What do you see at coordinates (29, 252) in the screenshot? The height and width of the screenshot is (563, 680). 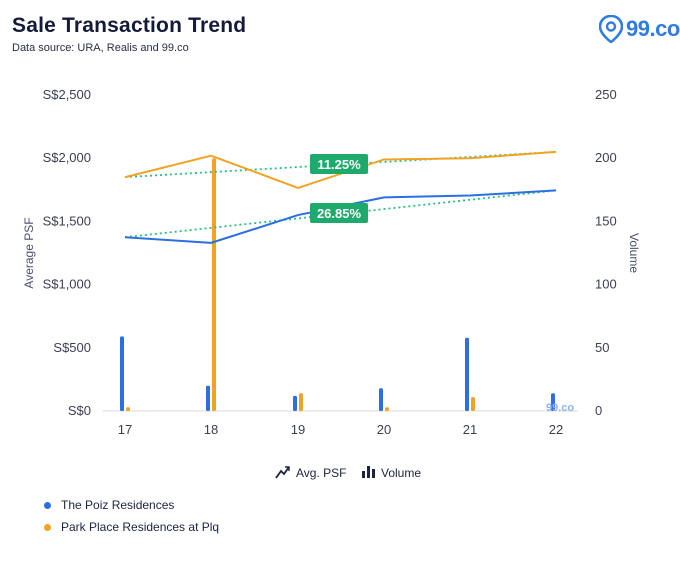 I see `y-left-axis-label: Average PSF` at bounding box center [29, 252].